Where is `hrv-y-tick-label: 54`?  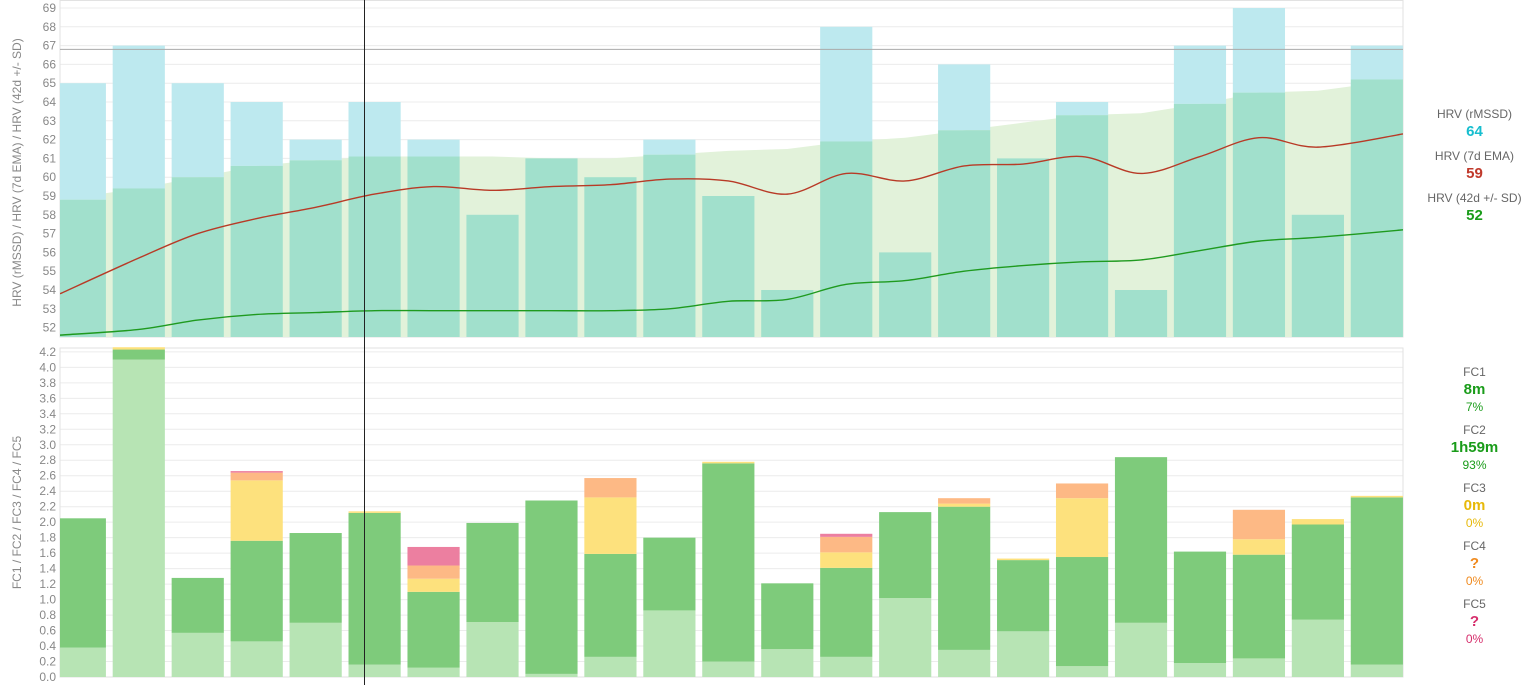
hrv-y-tick-label: 54 is located at coordinates (50, 290).